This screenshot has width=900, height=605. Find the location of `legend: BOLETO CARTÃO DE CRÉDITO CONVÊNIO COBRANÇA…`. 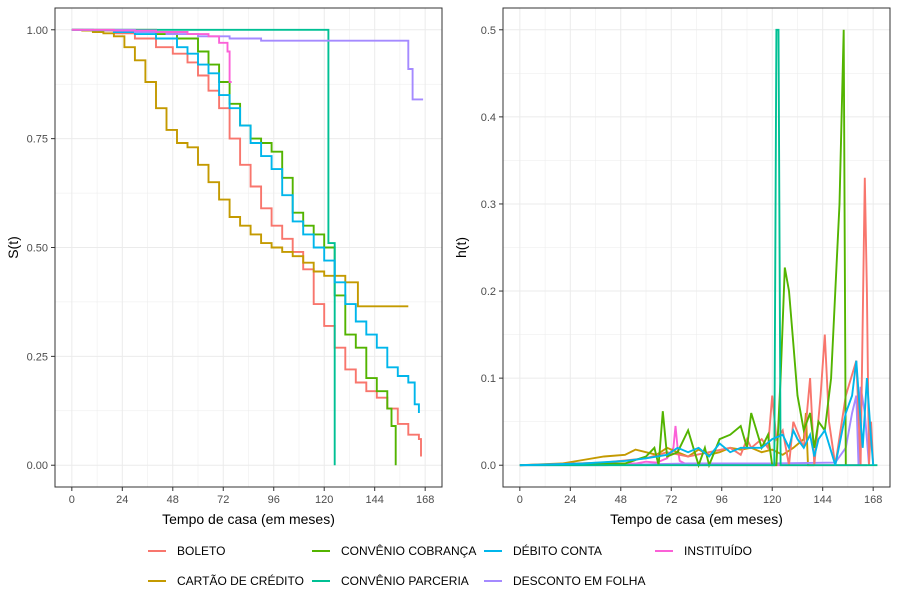

legend: BOLETO CARTÃO DE CRÉDITO CONVÊNIO COBRANÇA… is located at coordinates (450, 565).